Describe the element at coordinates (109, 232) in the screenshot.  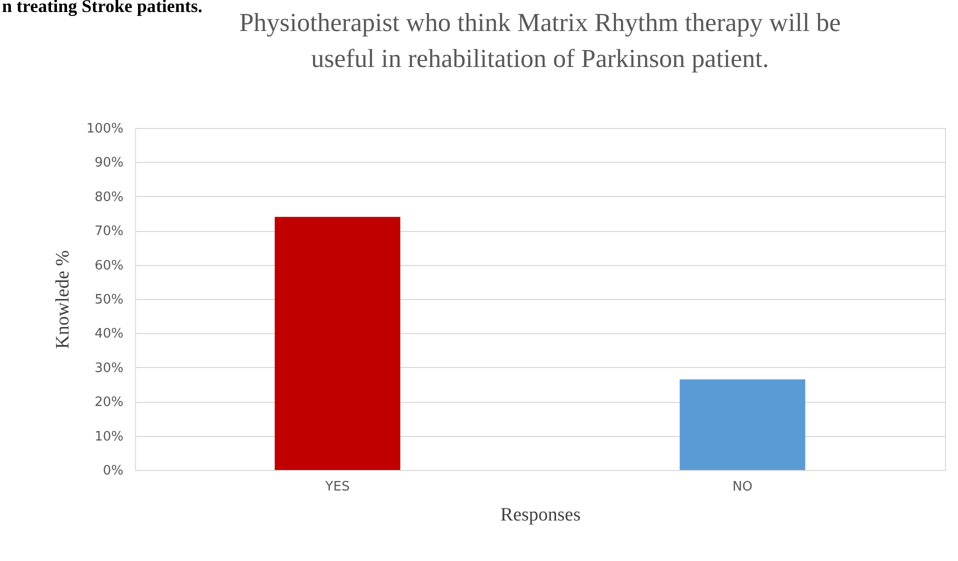
I see `y-tick-label: 70%` at that location.